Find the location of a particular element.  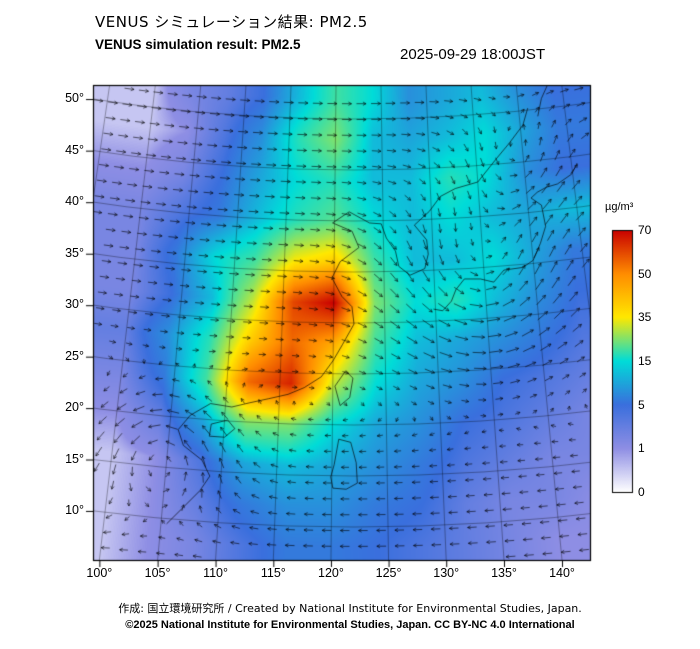

lat-tick-label: 20° is located at coordinates (74, 407).